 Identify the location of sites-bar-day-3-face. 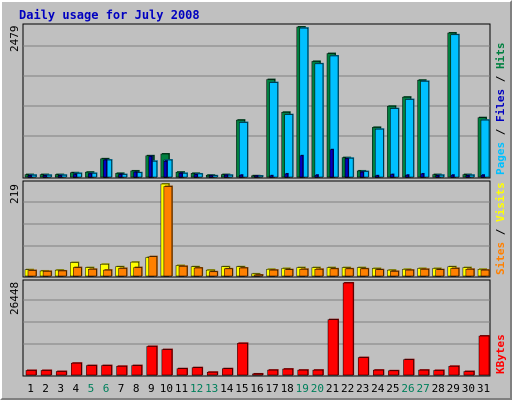
(62, 273).